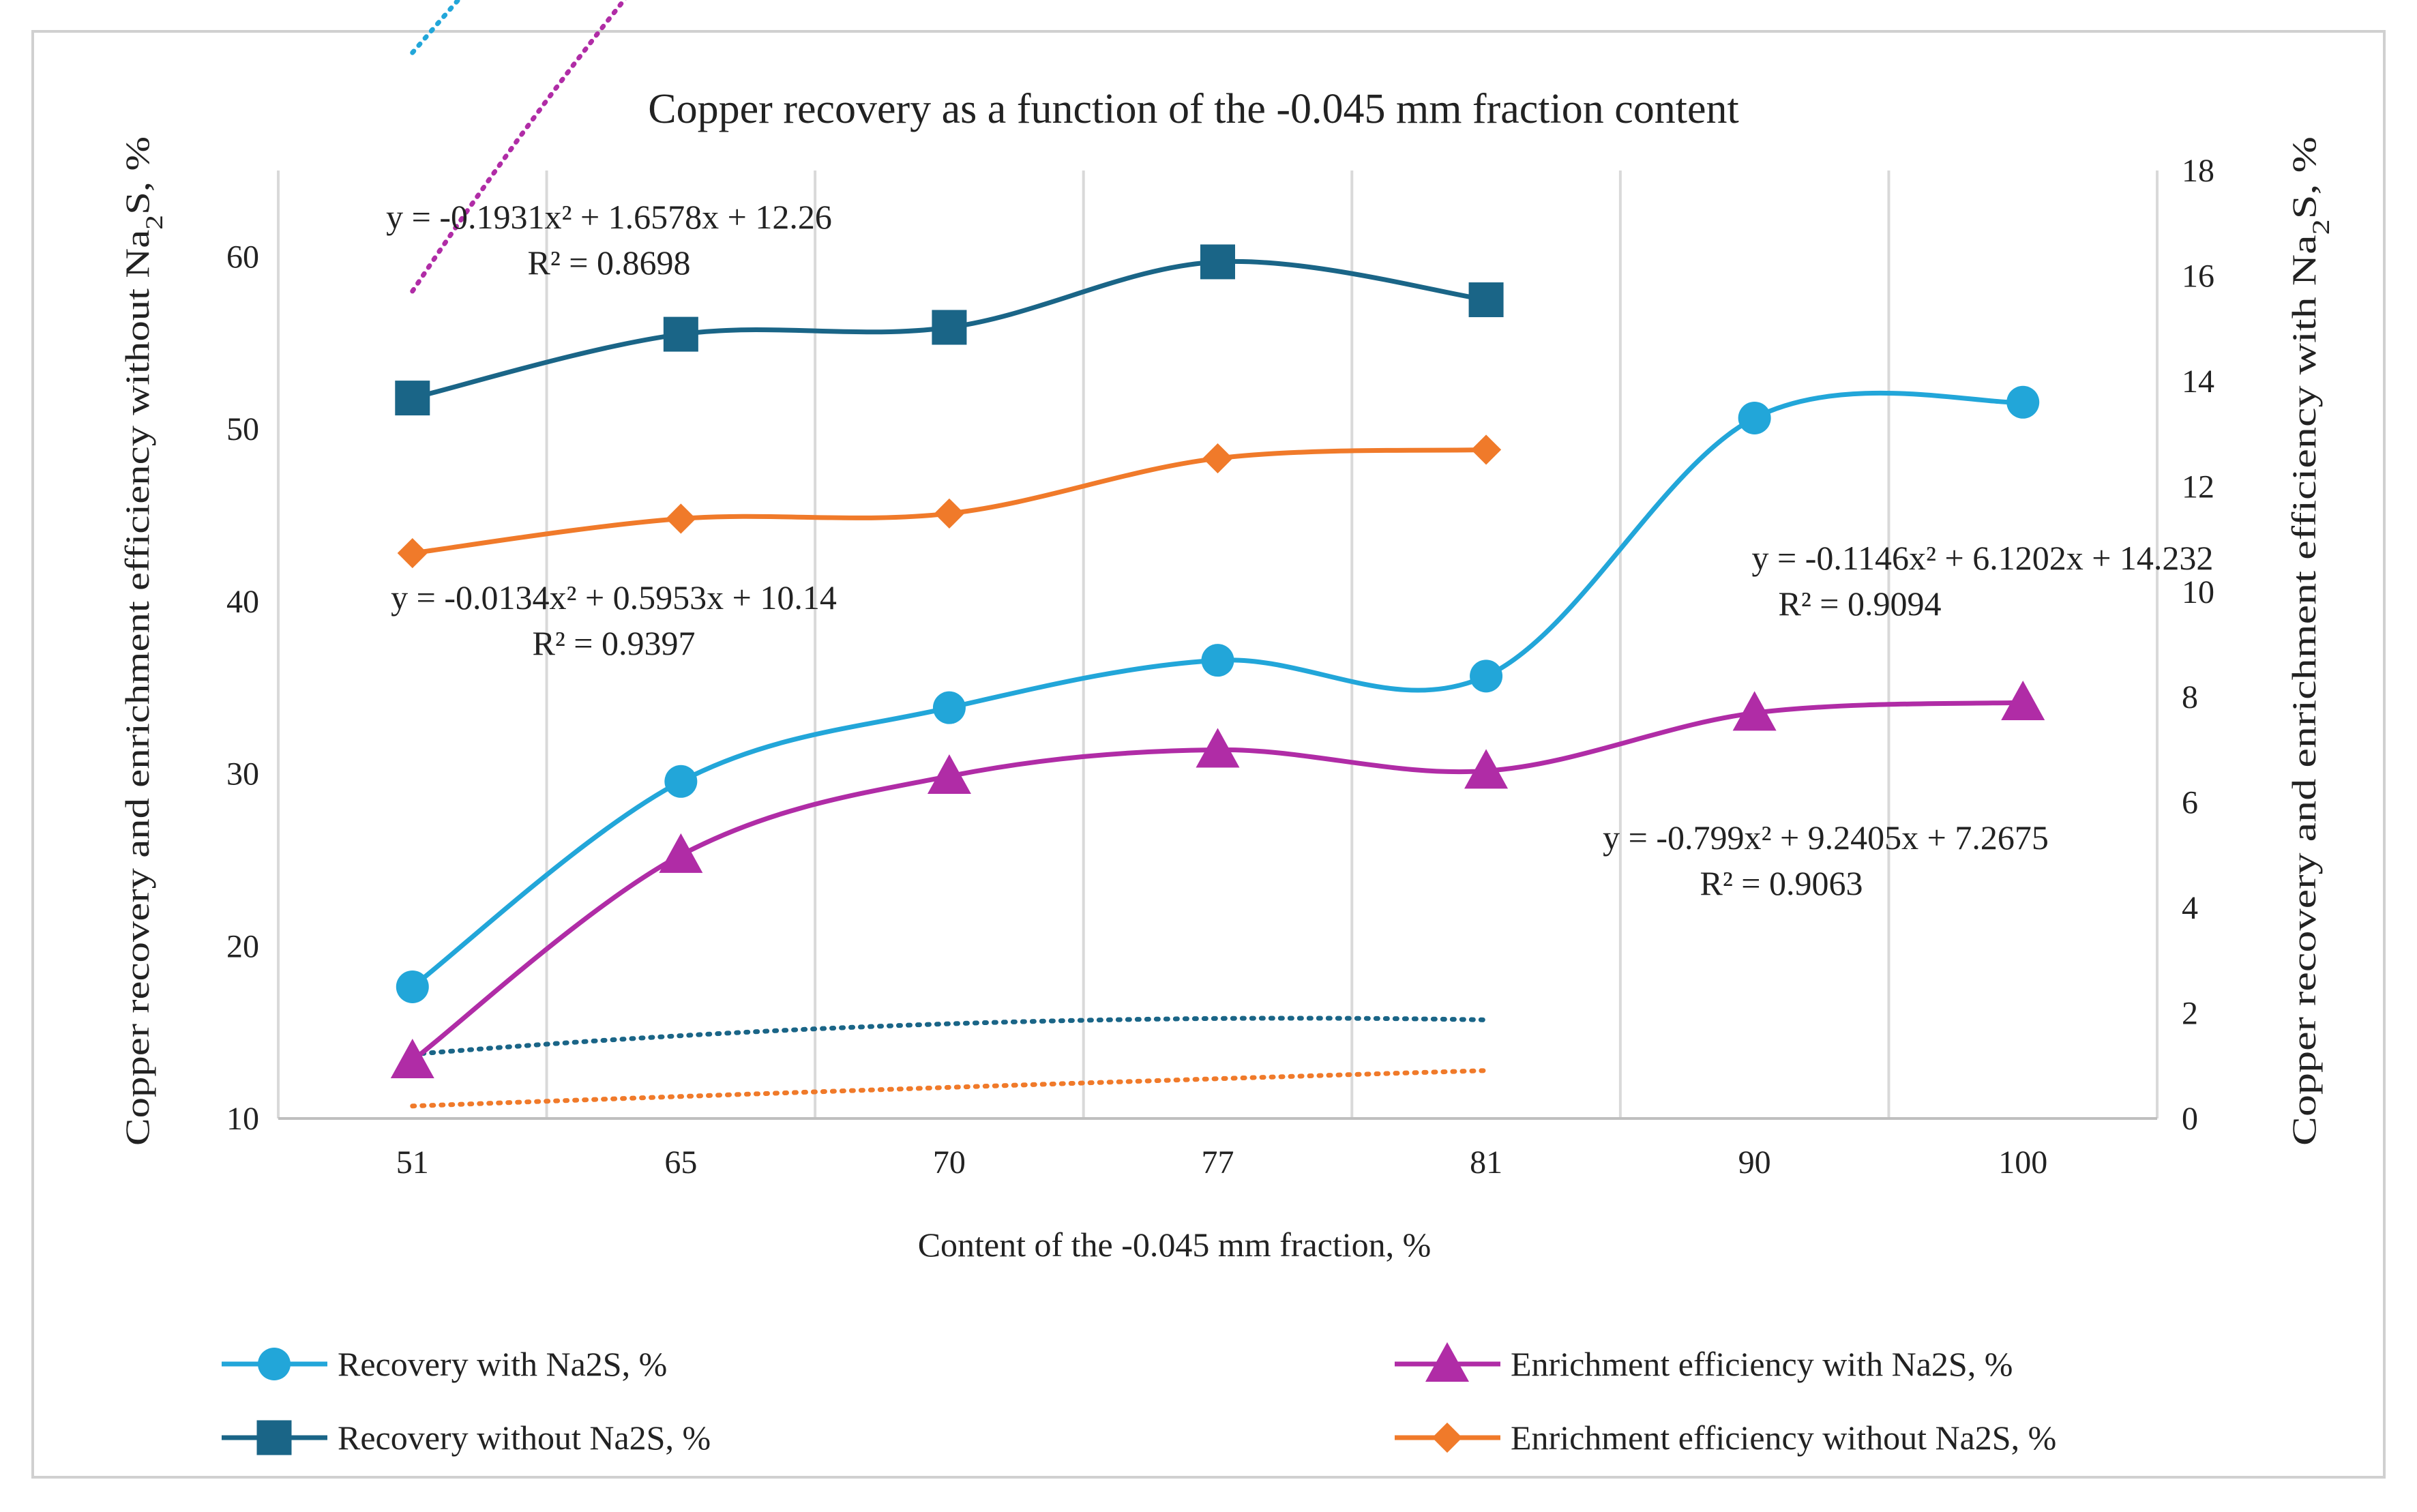 Image resolution: width=2417 pixels, height=1512 pixels. Describe the element at coordinates (242, 774) in the screenshot. I see `y-left-tick-label: 30` at that location.